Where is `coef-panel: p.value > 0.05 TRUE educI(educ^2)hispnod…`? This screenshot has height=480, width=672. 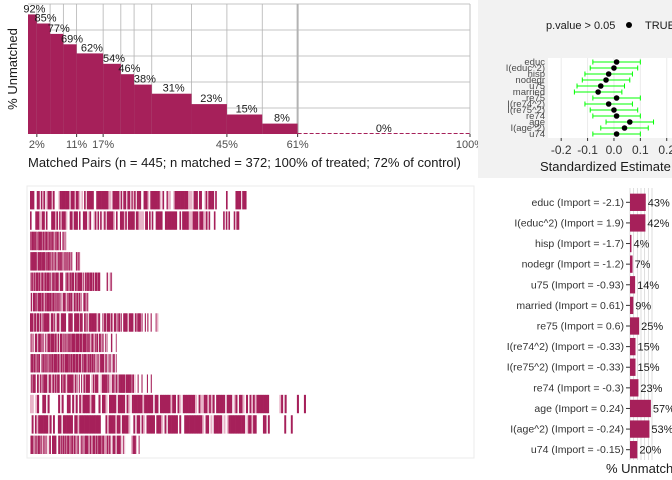 coef-panel: p.value > 0.05 TRUE educI(educ^2)hispnod… is located at coordinates (575, 89).